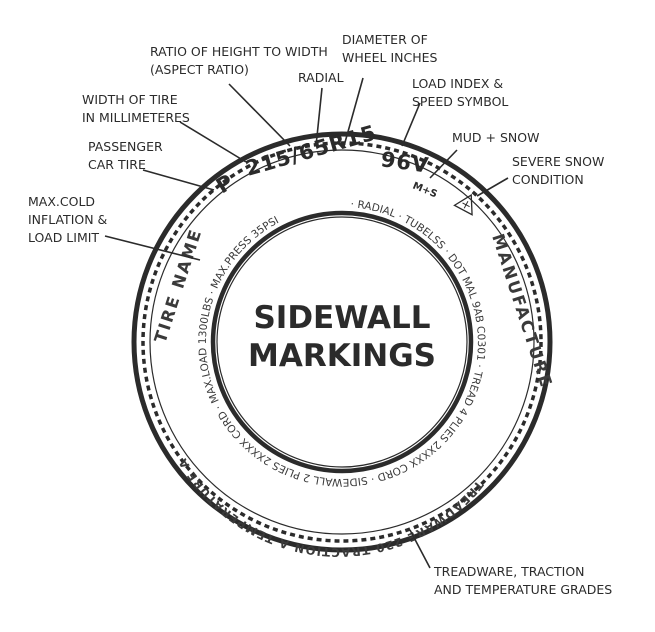  I want to click on leader-load-index, so click(411, 124).